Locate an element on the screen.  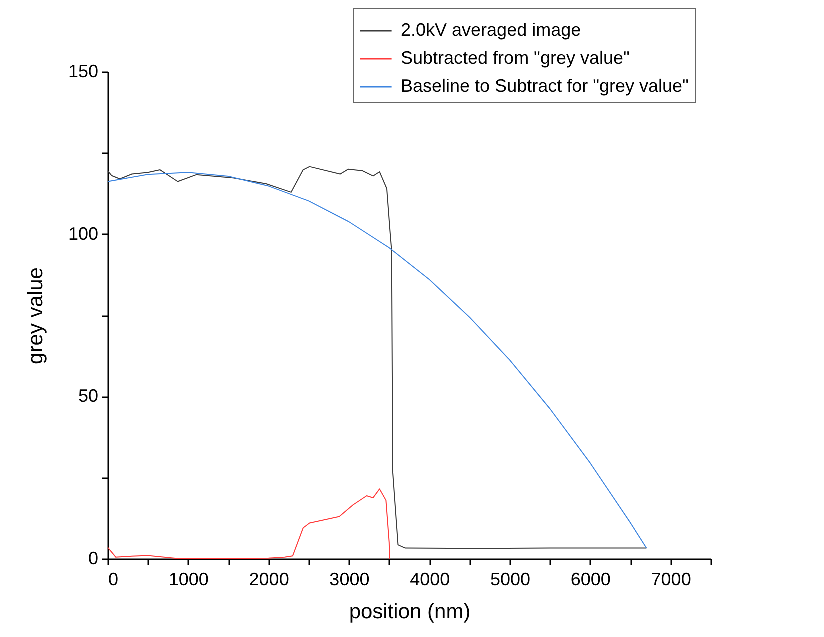
x-tick-label: 0 is located at coordinates (113, 580).